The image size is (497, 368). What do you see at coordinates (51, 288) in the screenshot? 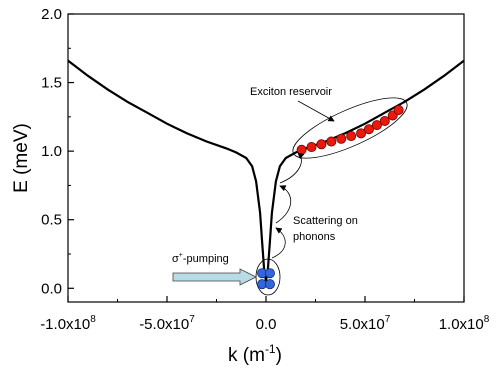
I see `y-tick-label: 0.0` at bounding box center [51, 288].